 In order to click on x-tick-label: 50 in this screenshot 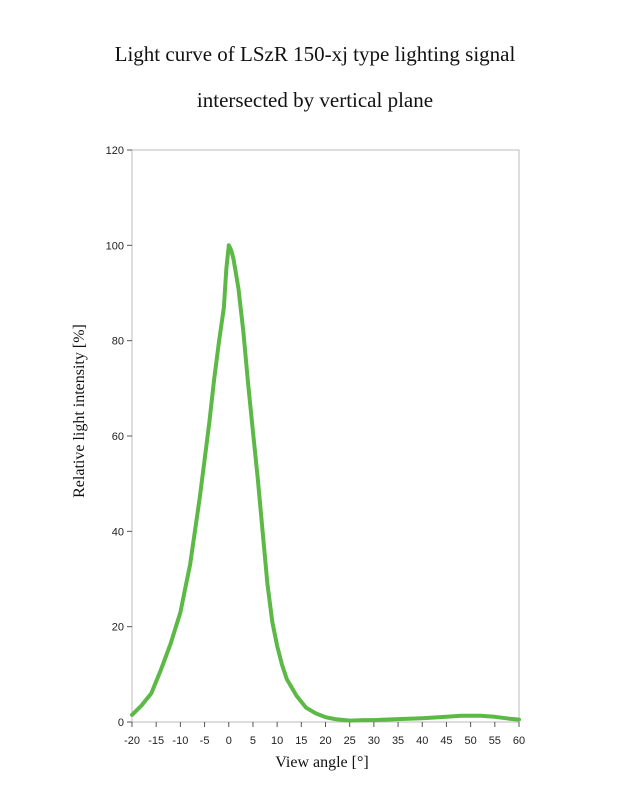, I will do `click(471, 741)`.